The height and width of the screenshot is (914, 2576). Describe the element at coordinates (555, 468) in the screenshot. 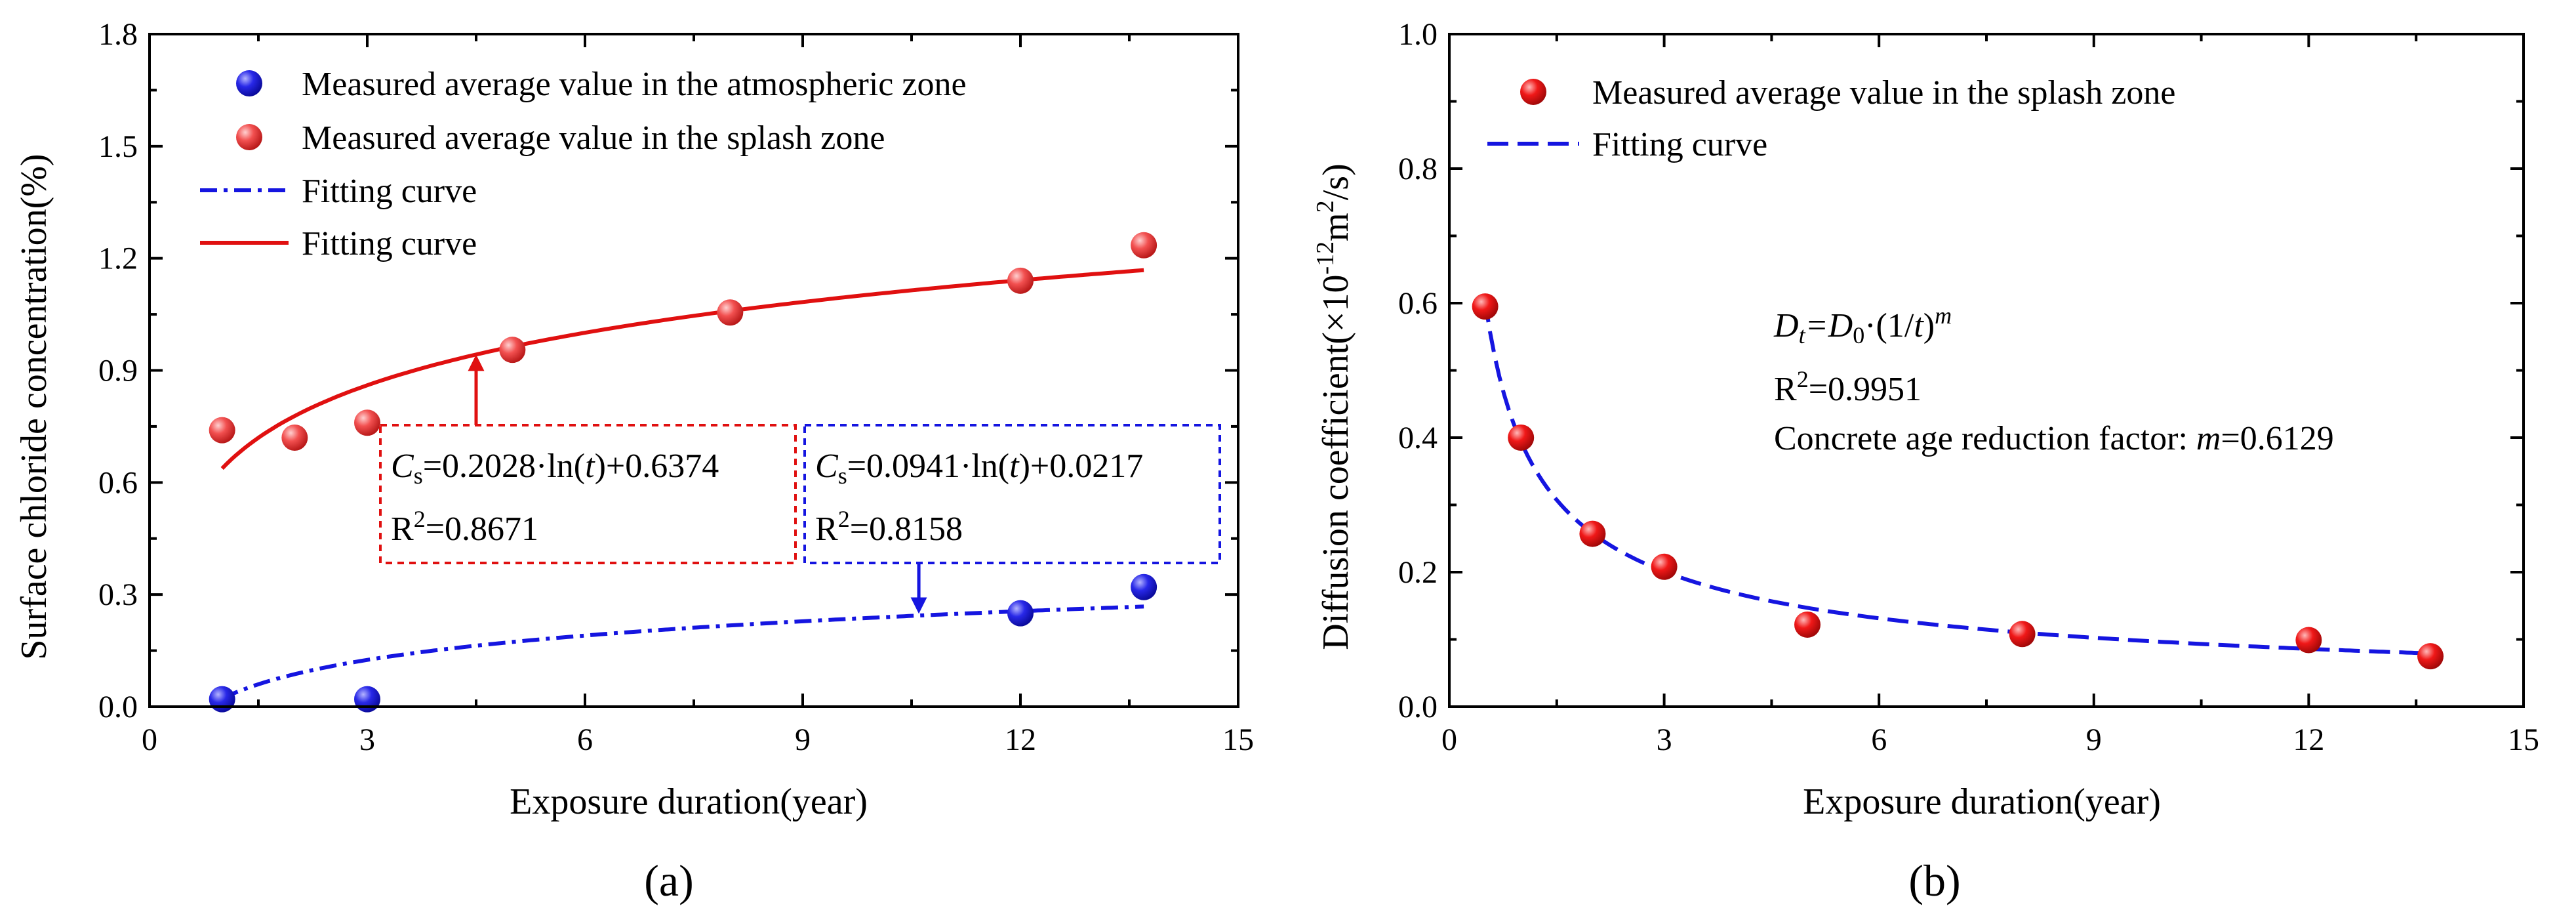

I see `splash-equation: Cs=0.2028·ln(t)+0.6374` at that location.